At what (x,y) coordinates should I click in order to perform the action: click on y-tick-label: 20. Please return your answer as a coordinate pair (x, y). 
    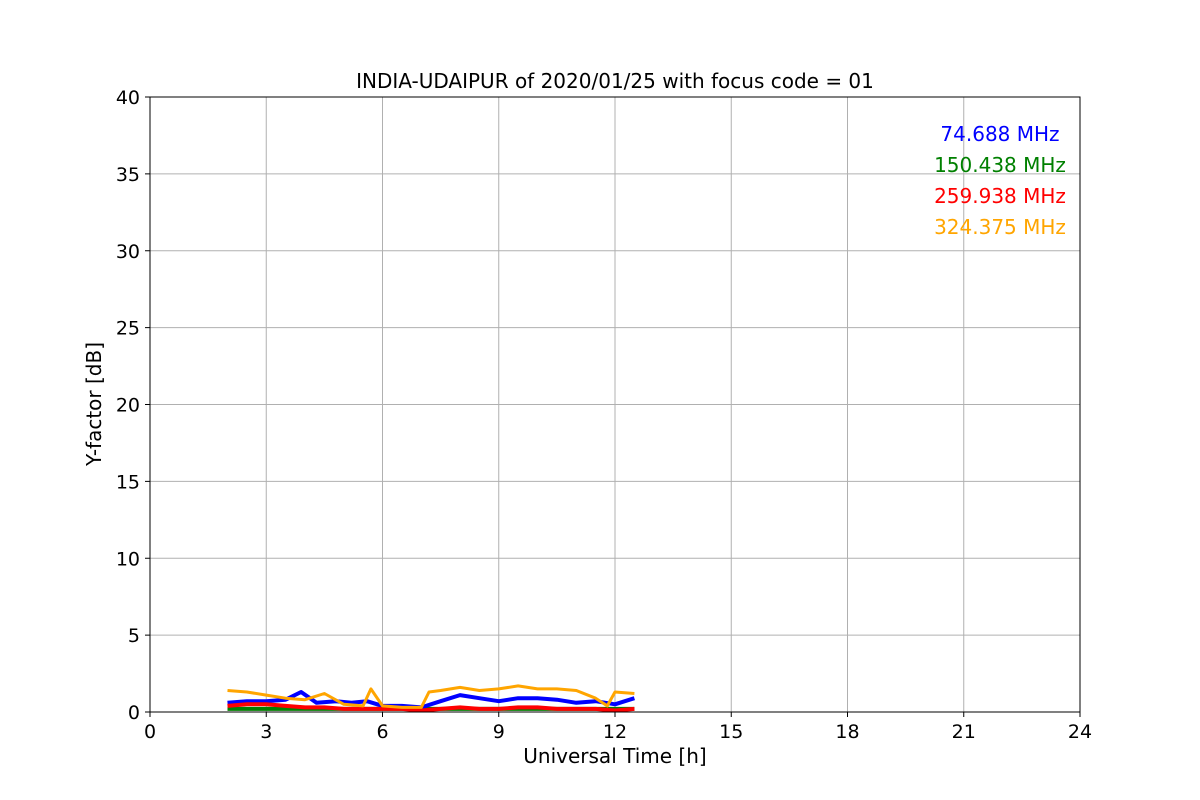
    Looking at the image, I should click on (128, 406).